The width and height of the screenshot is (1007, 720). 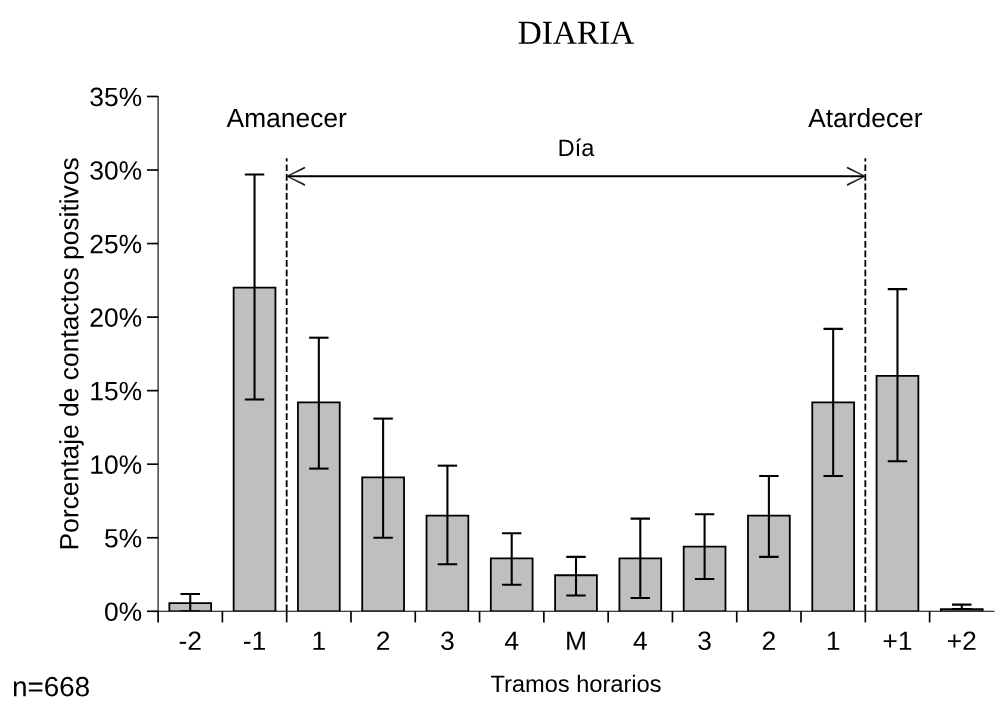 I want to click on x-tick-label: +1, so click(x=897, y=640).